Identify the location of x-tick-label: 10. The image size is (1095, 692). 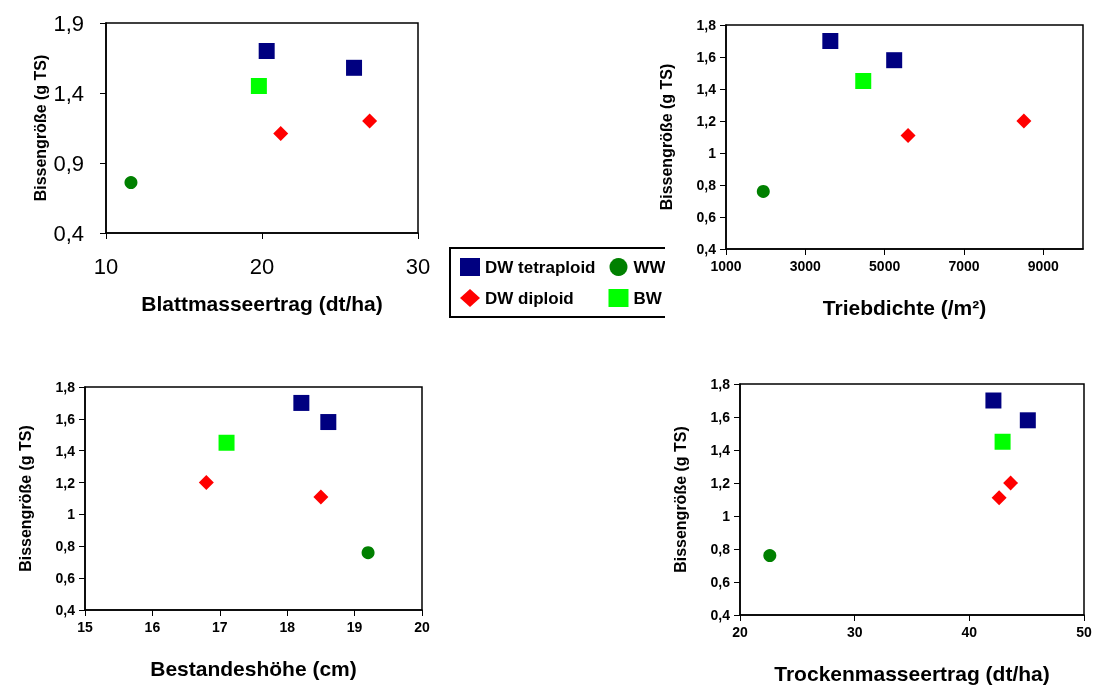
(106, 266).